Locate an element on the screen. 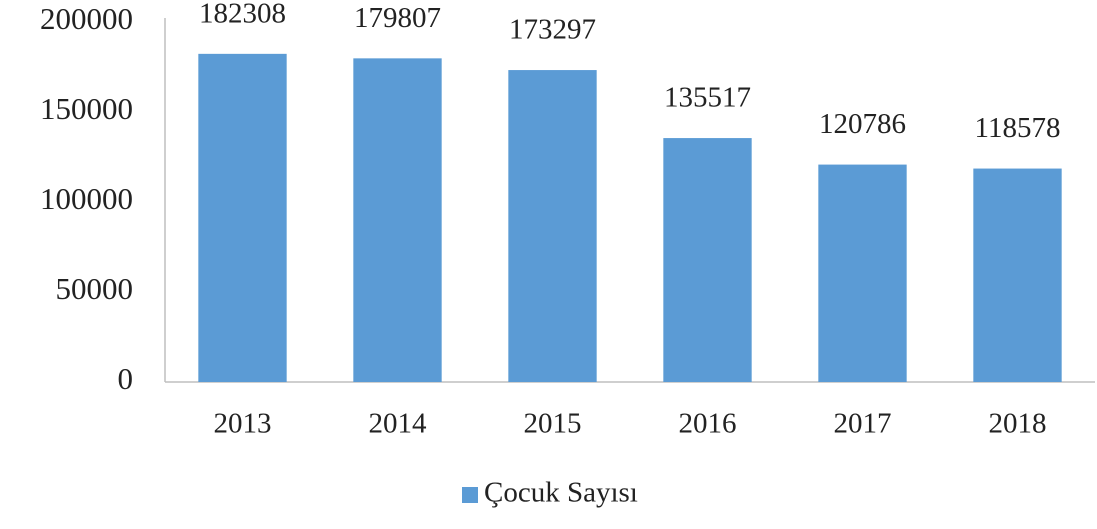  x-tick-label: 2017 is located at coordinates (863, 424).